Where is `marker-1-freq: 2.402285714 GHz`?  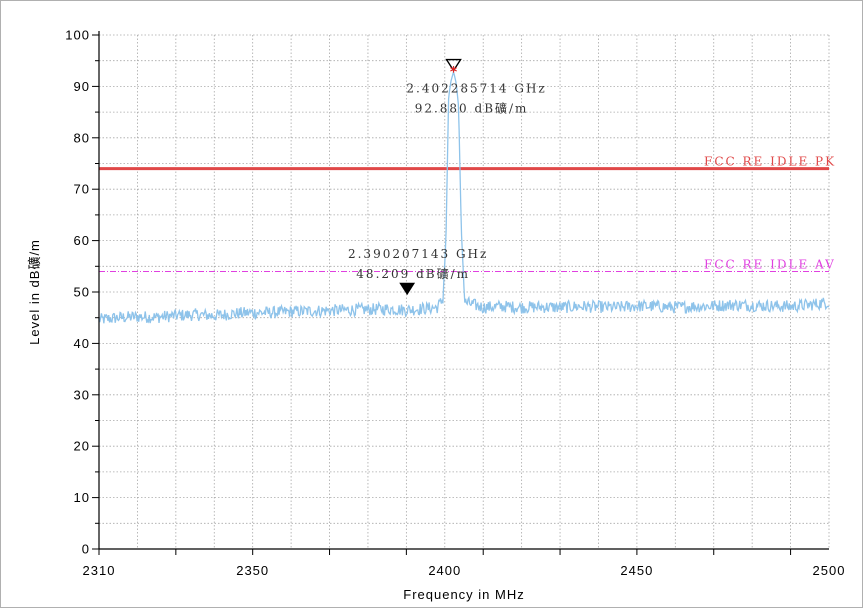
marker-1-freq: 2.402285714 GHz is located at coordinates (476, 89).